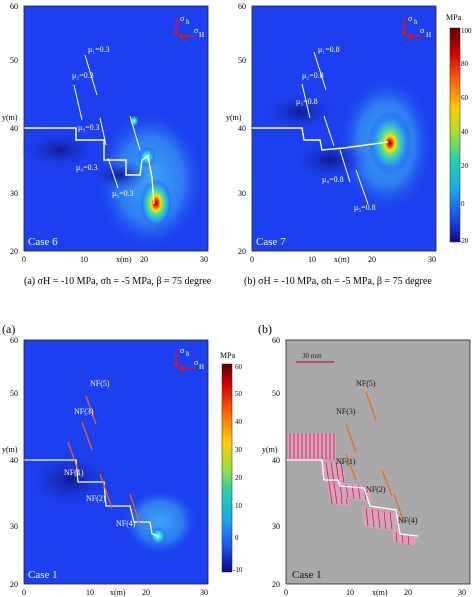 This screenshot has width=474, height=597. Describe the element at coordinates (188, 354) in the screenshot. I see `bottom-a-sigma-h-sub: h` at that location.